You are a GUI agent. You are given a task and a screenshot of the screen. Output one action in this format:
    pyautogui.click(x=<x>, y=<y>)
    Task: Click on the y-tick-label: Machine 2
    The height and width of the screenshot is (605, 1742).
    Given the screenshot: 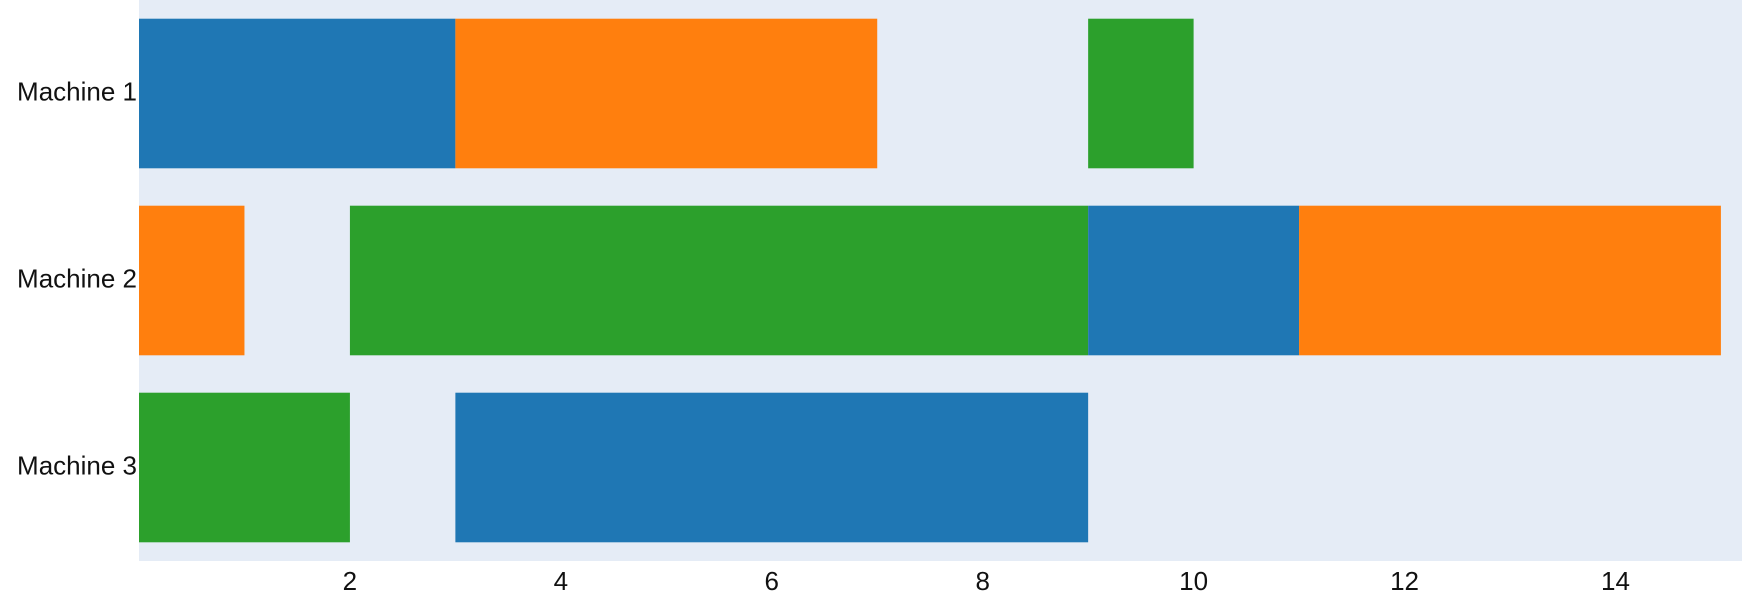 What is the action you would take?
    pyautogui.click(x=77, y=278)
    